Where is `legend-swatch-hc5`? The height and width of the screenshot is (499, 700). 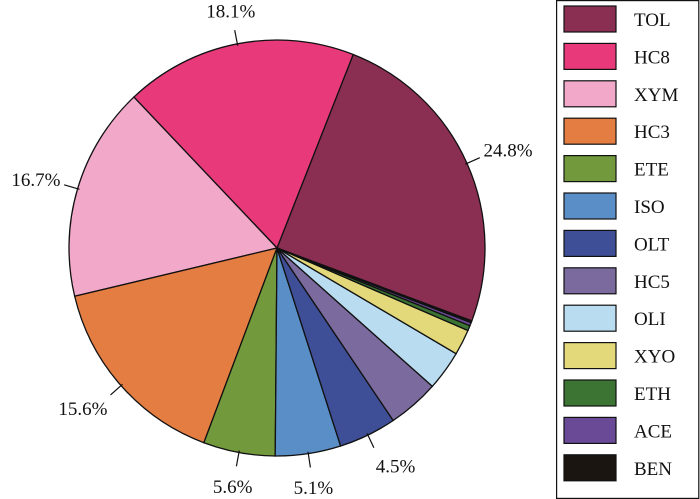
legend-swatch-hc5 is located at coordinates (590, 281).